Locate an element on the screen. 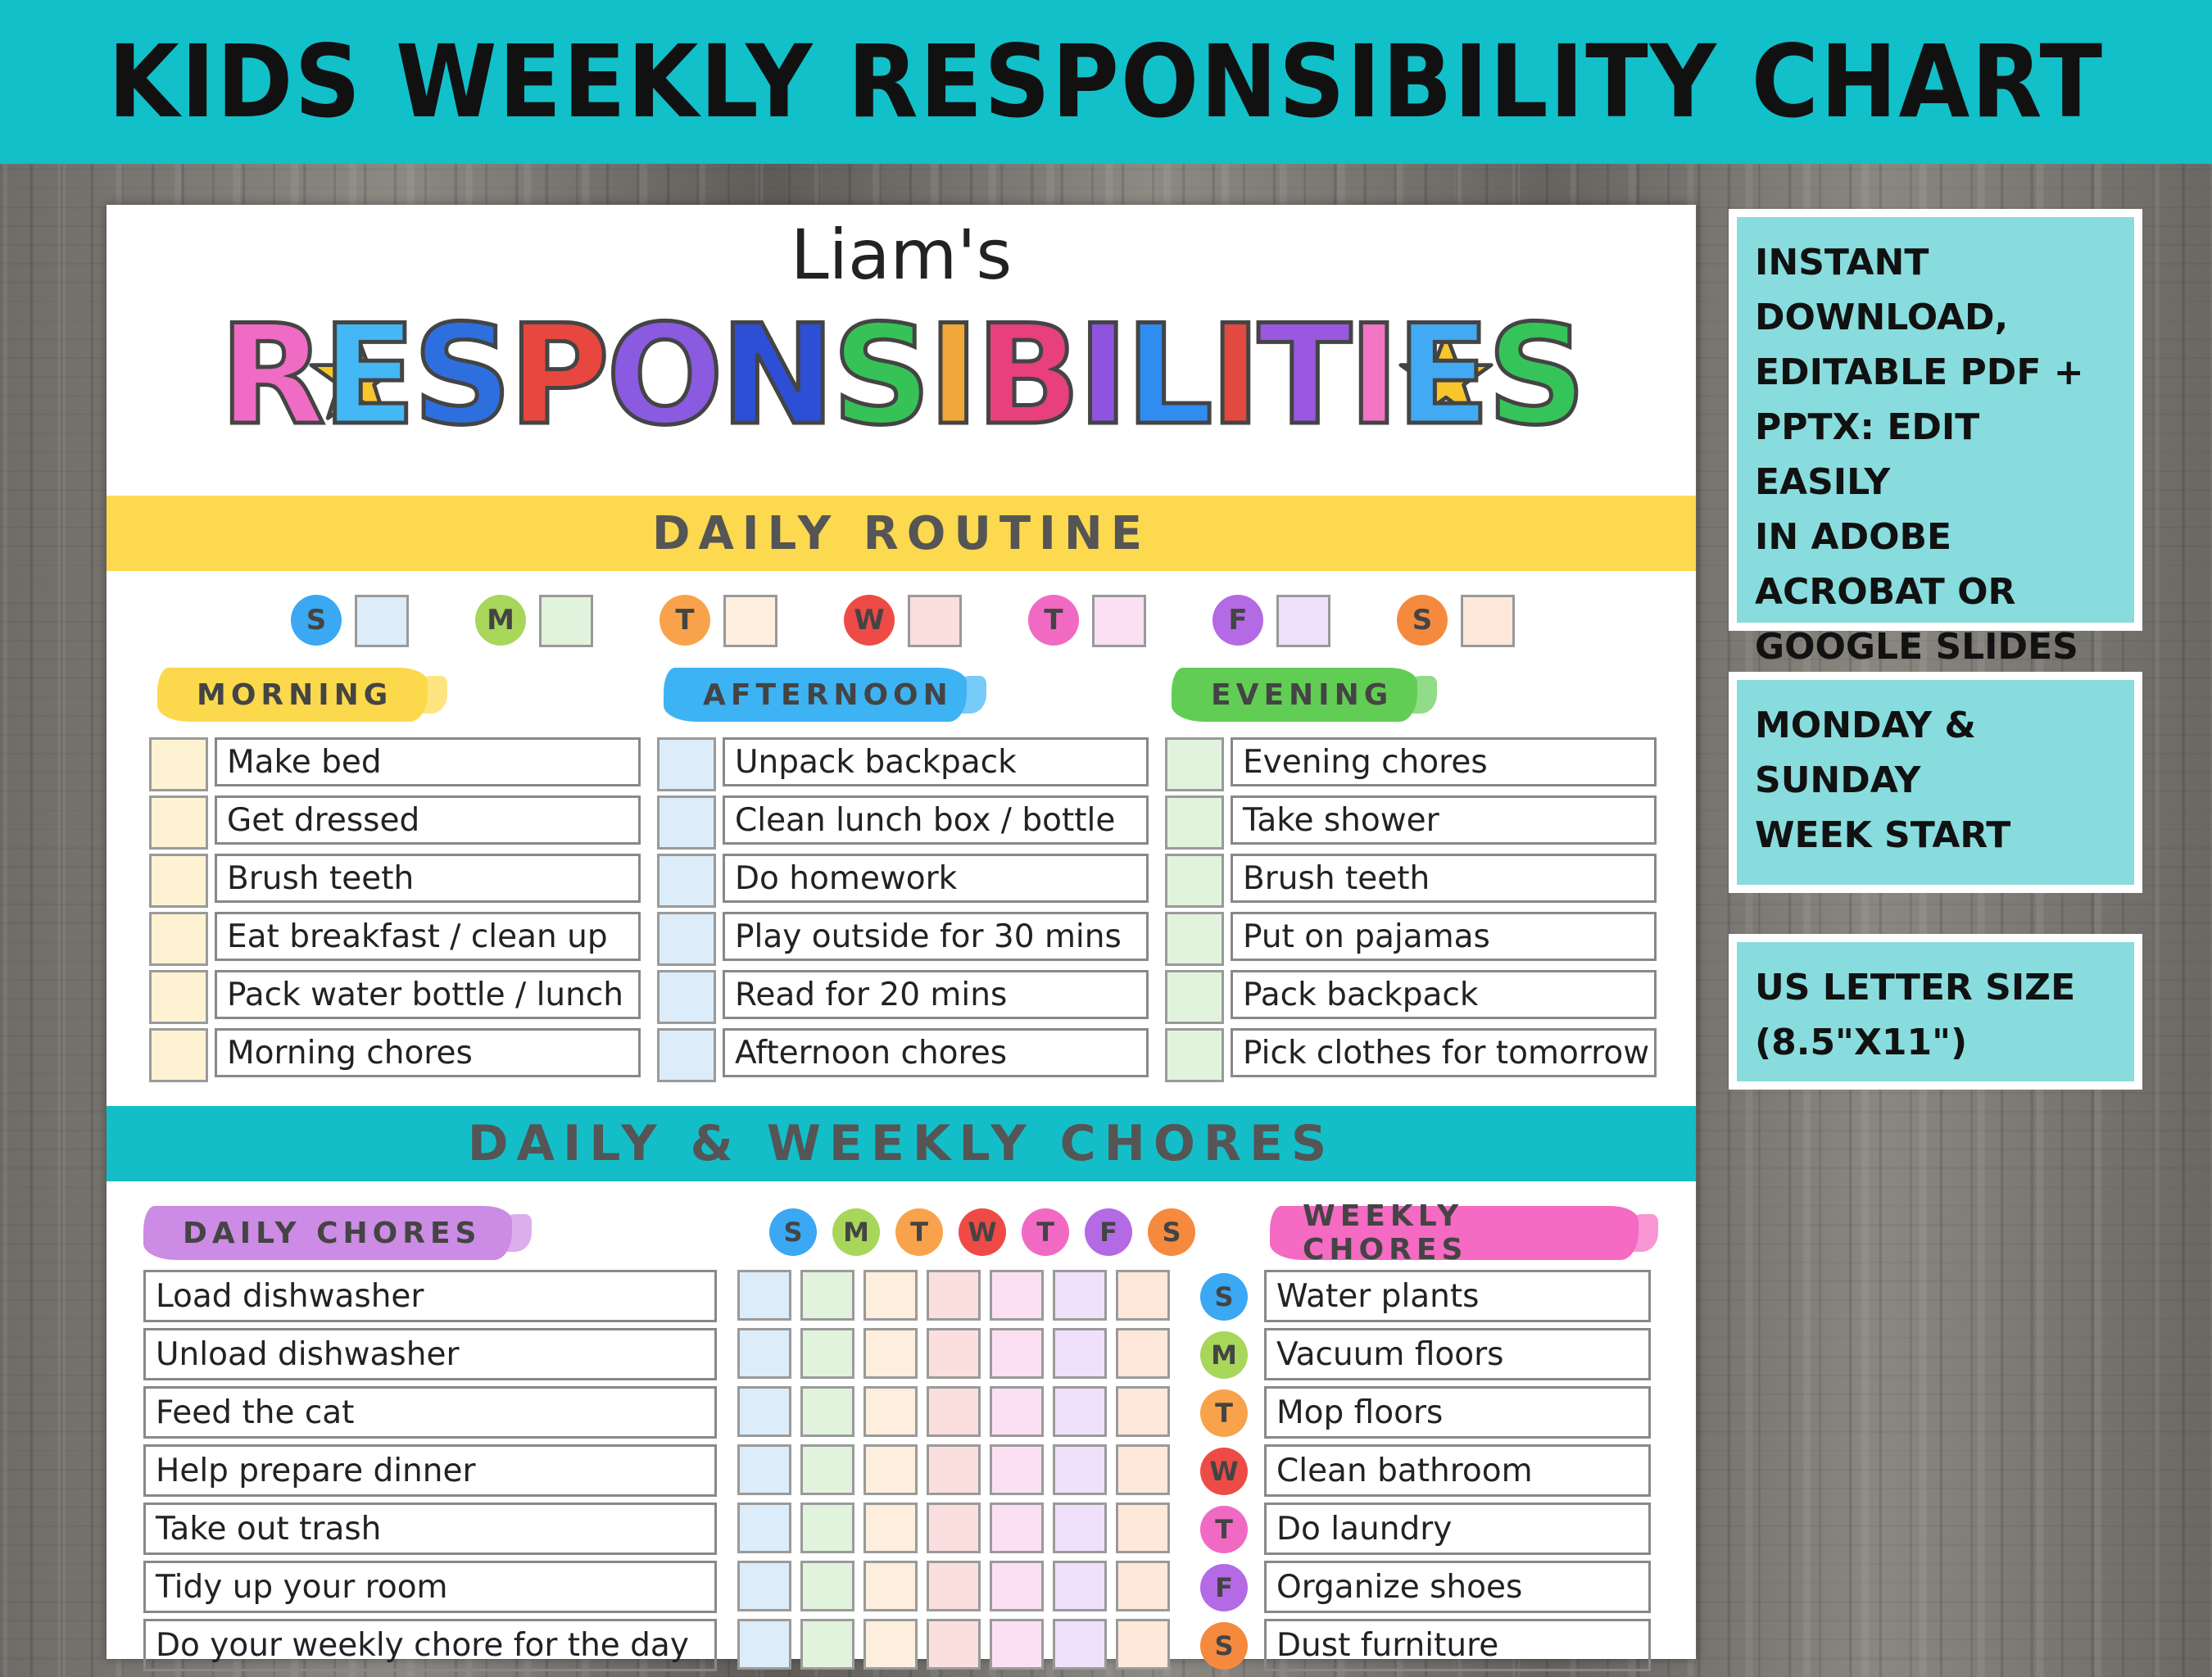 The width and height of the screenshot is (2212, 1677). day-letter-badge: S is located at coordinates (316, 620).